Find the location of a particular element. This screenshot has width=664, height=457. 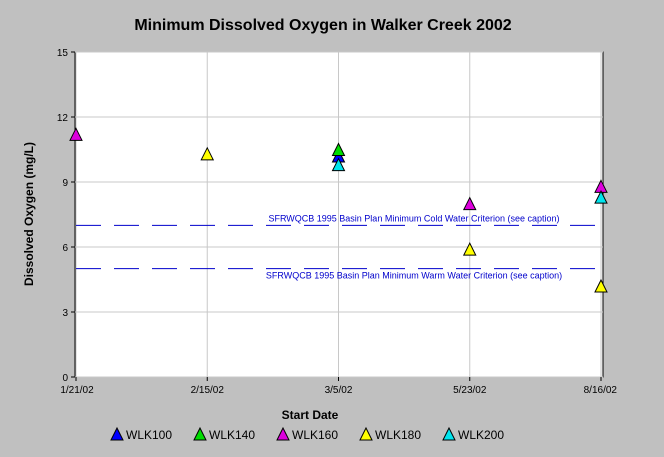

legend-marker-wlk140 is located at coordinates (200, 433).